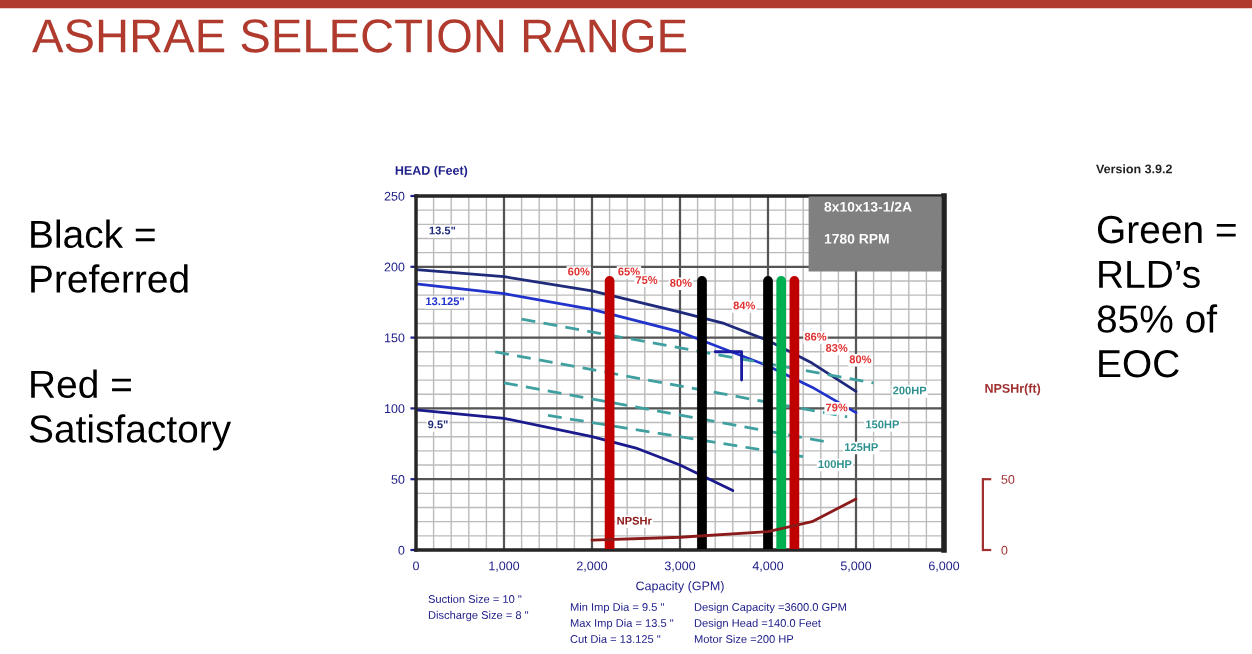 The image size is (1252, 654). What do you see at coordinates (109, 256) in the screenshot?
I see `text: Black = Preferred` at bounding box center [109, 256].